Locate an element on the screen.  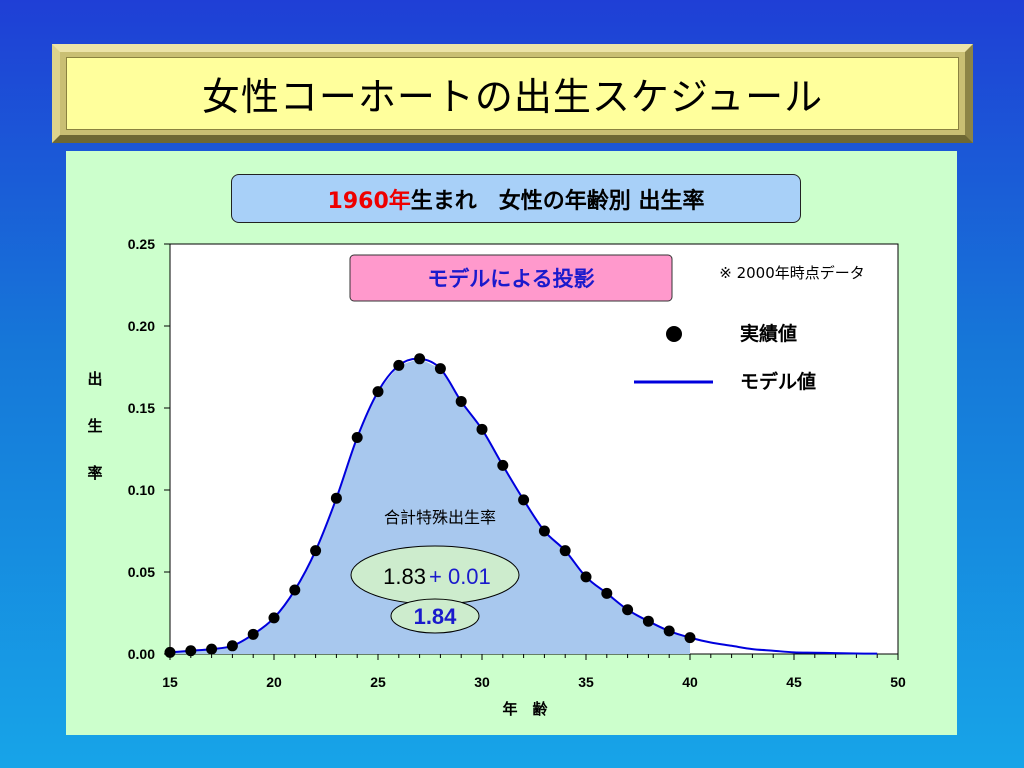
x-tick-label: 40 is located at coordinates (690, 682).